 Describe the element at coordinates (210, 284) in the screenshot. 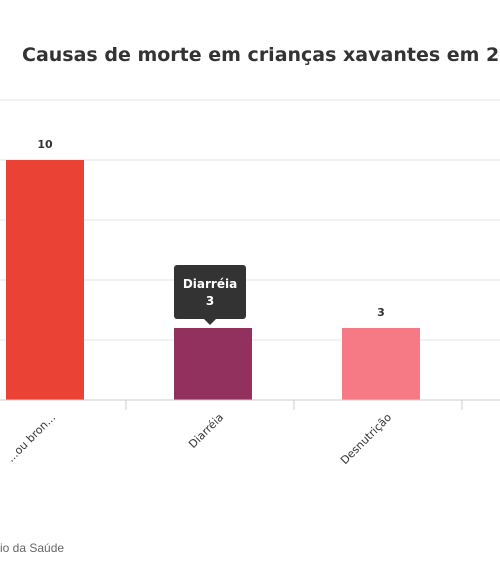

I see `tooltip-category: Diarréia` at that location.